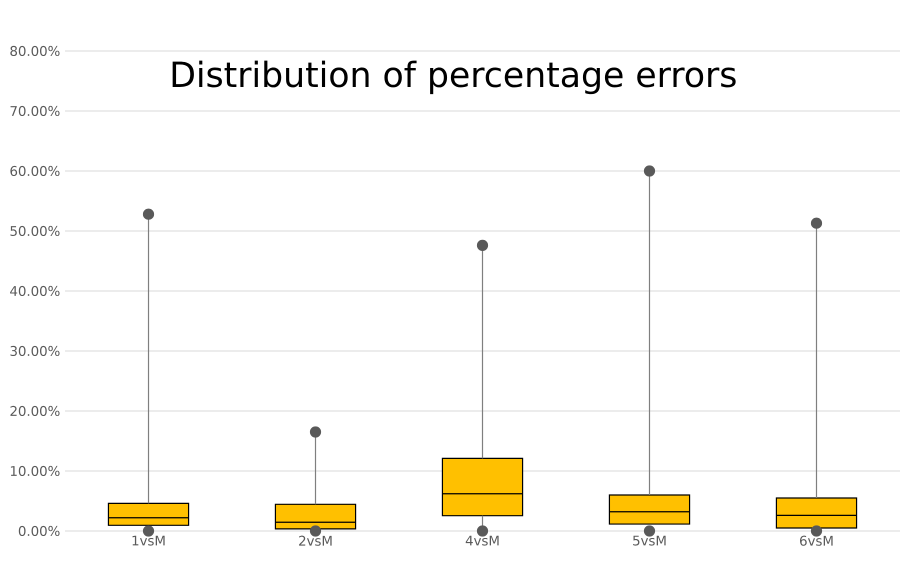  Describe the element at coordinates (35, 111) in the screenshot. I see `y-tick-label: 70.00%` at that location.